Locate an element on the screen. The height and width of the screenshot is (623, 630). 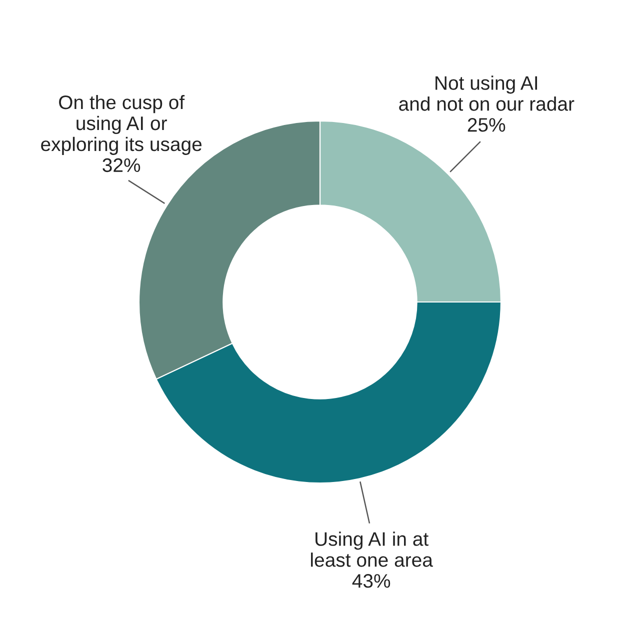
slice-label: On the cusp of using AI or exploring its usage is located at coordinates (121, 124).